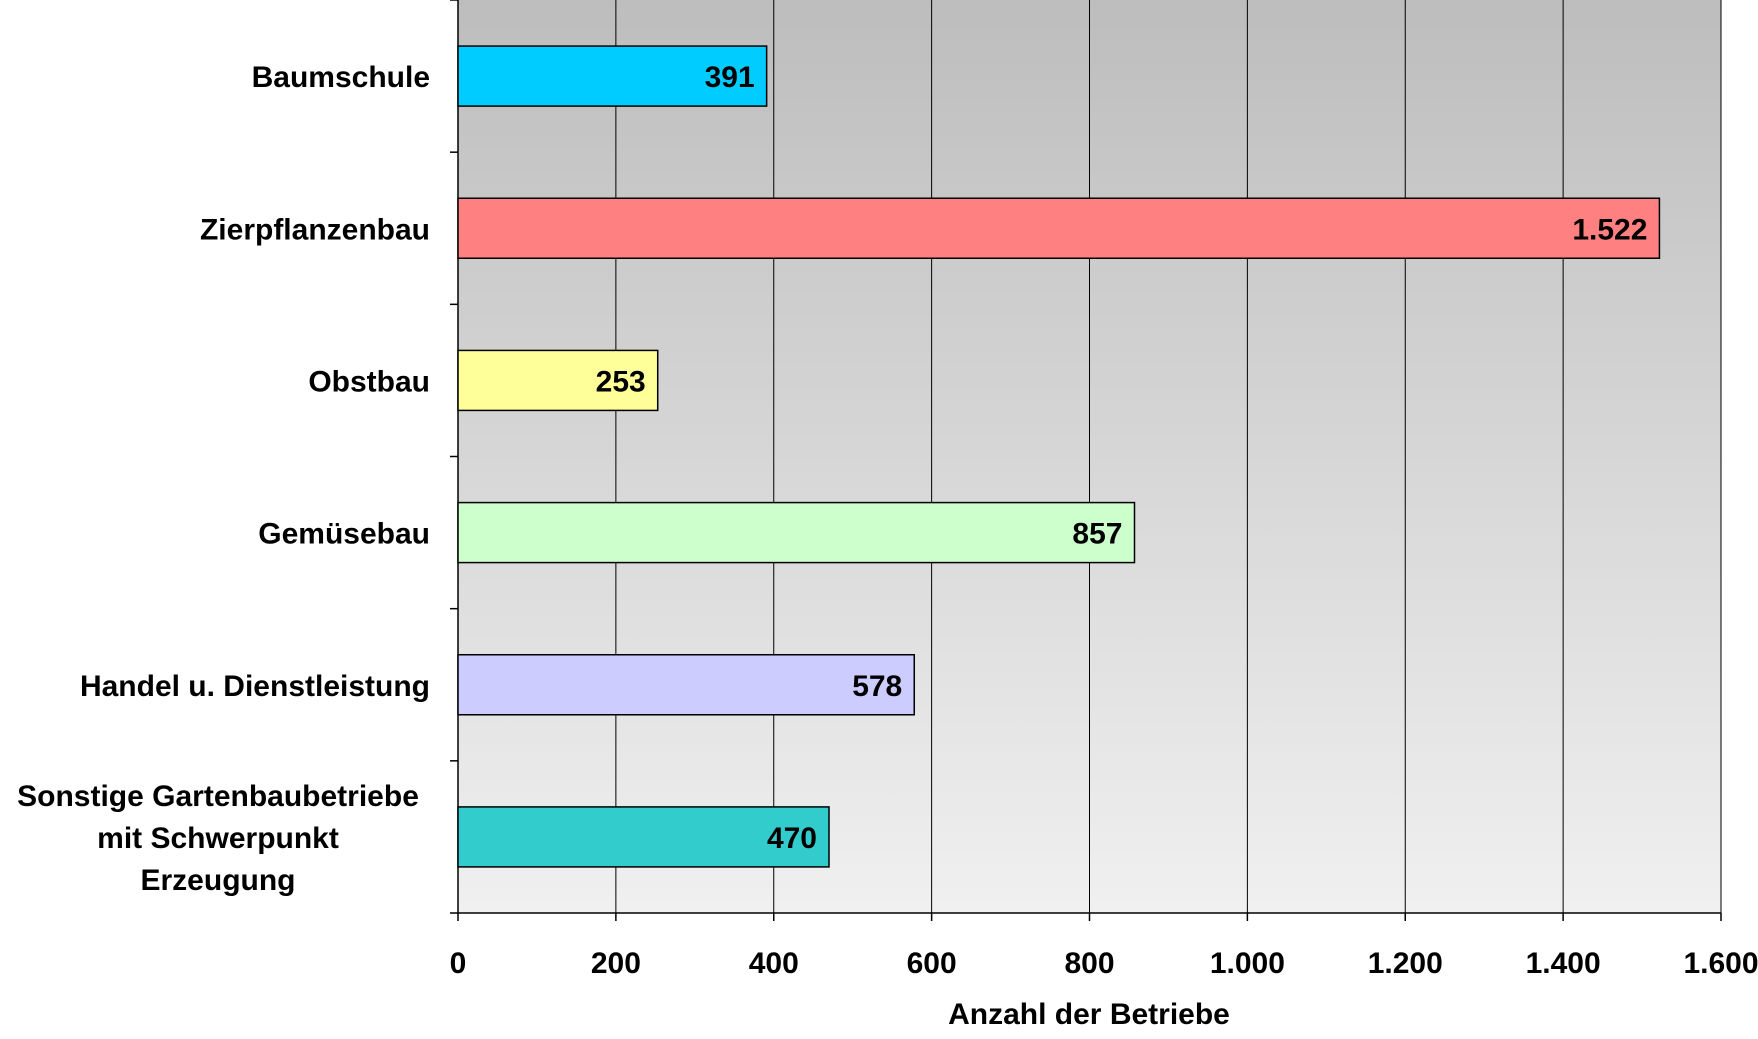 This screenshot has height=1039, width=1758. I want to click on category-label-line: Sonstige Gartenbaubetriebe, so click(218, 796).